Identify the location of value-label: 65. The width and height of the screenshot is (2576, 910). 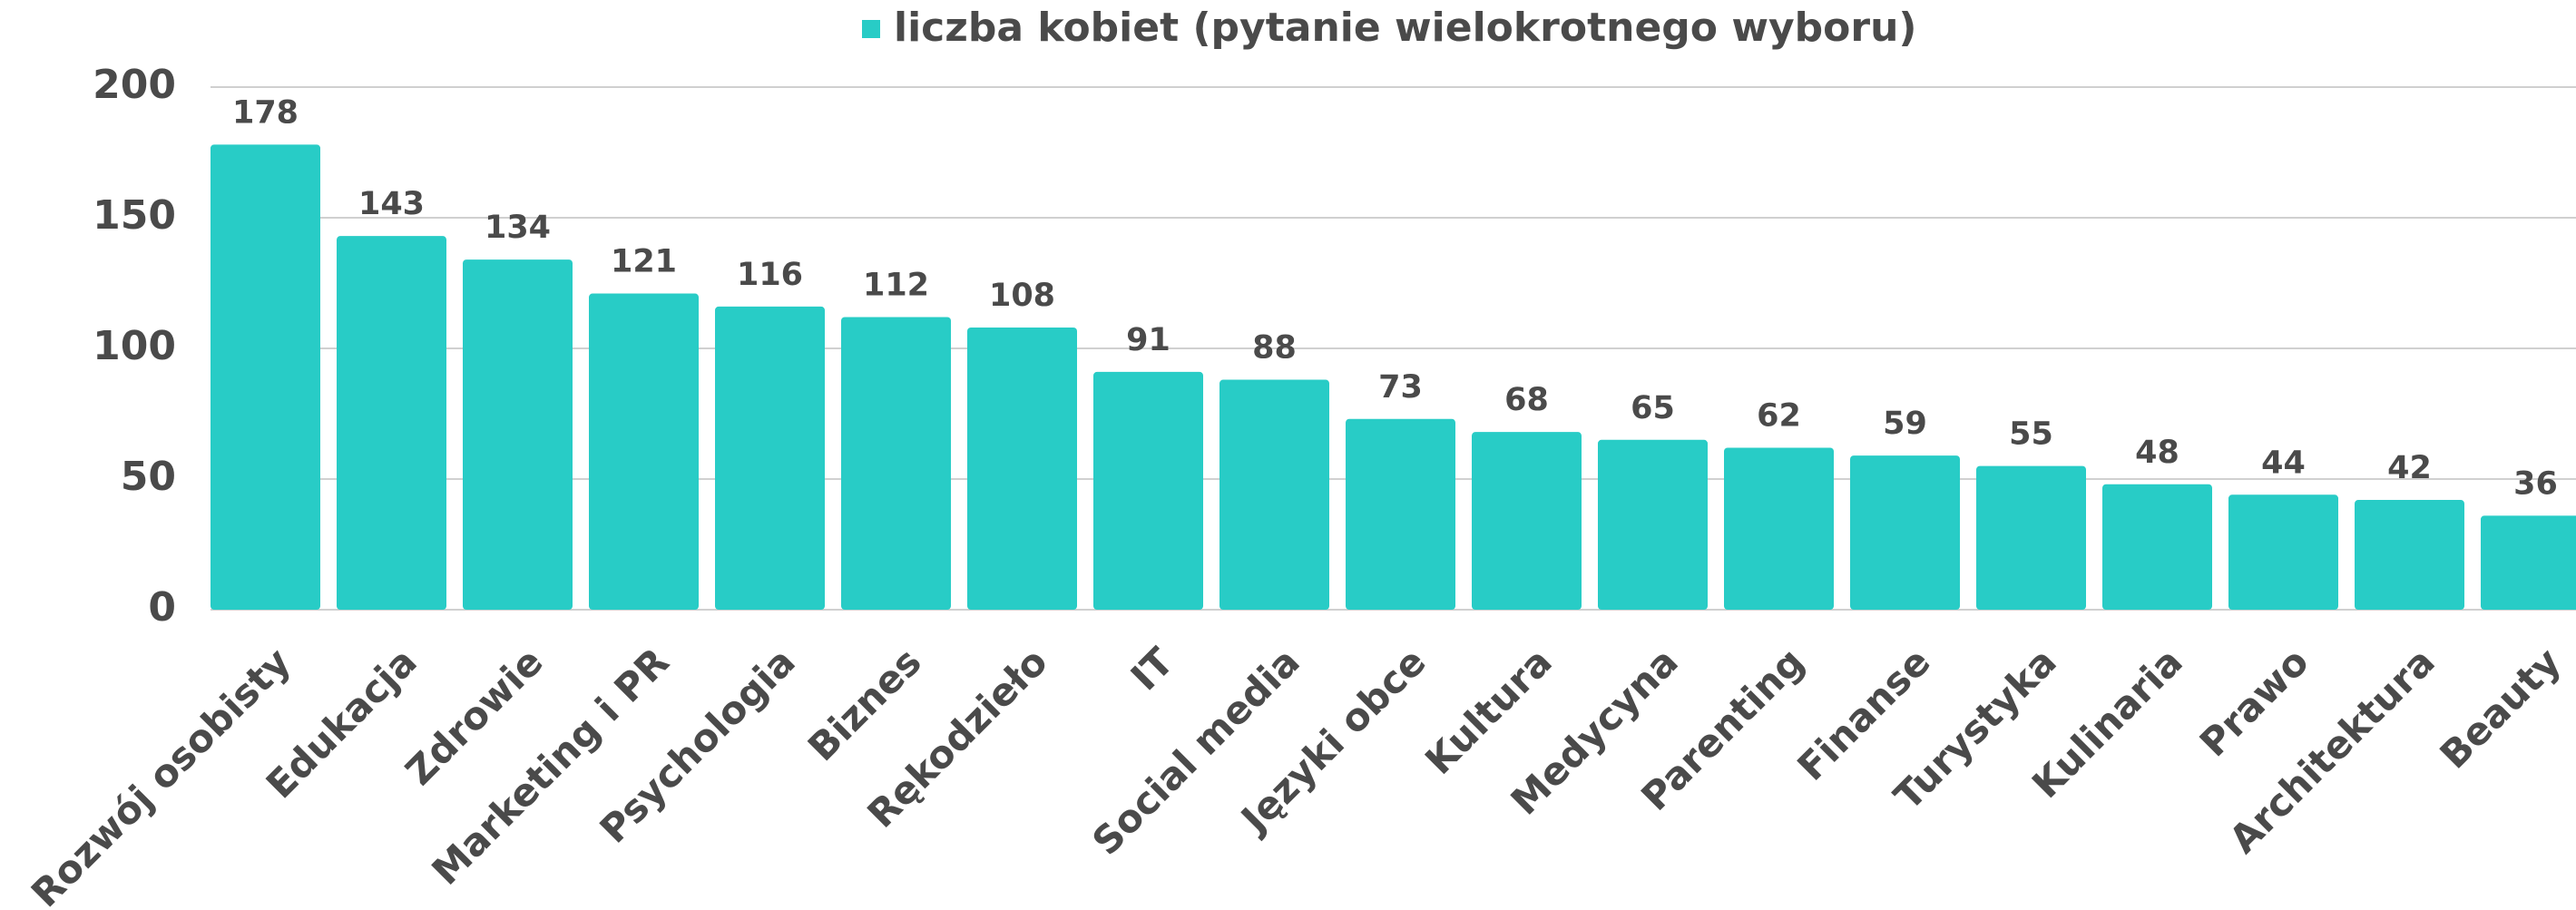
(1653, 408).